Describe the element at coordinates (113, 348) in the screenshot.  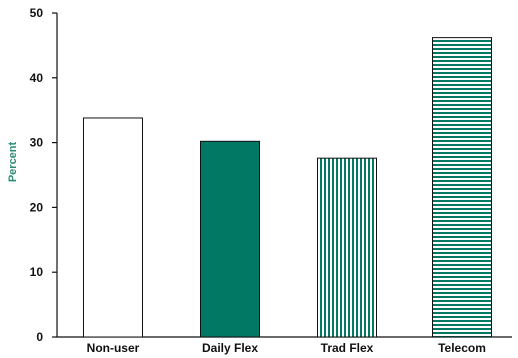
I see `x-category-label: Non-user` at that location.